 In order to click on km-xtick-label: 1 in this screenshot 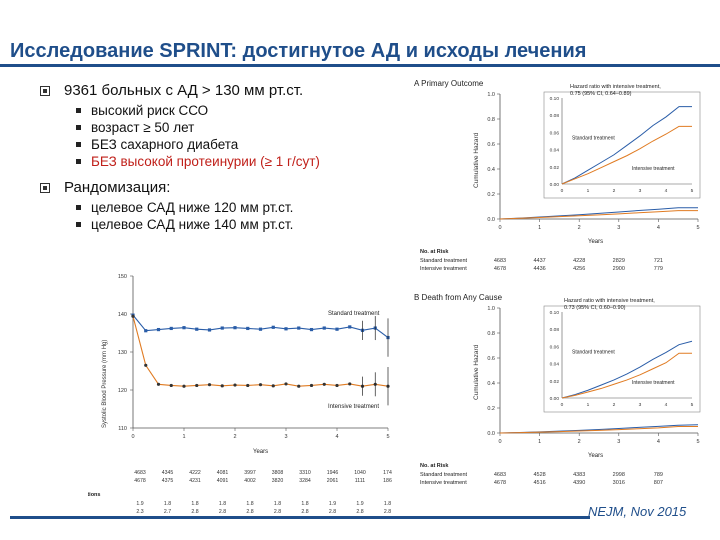, I will do `click(539, 442)`.